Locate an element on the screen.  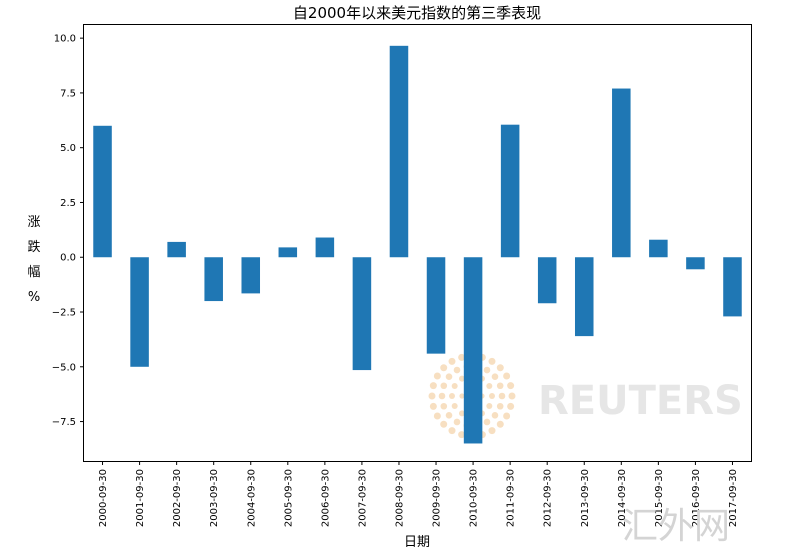
x-tick-label: 2014-09-30 is located at coordinates (622, 498).